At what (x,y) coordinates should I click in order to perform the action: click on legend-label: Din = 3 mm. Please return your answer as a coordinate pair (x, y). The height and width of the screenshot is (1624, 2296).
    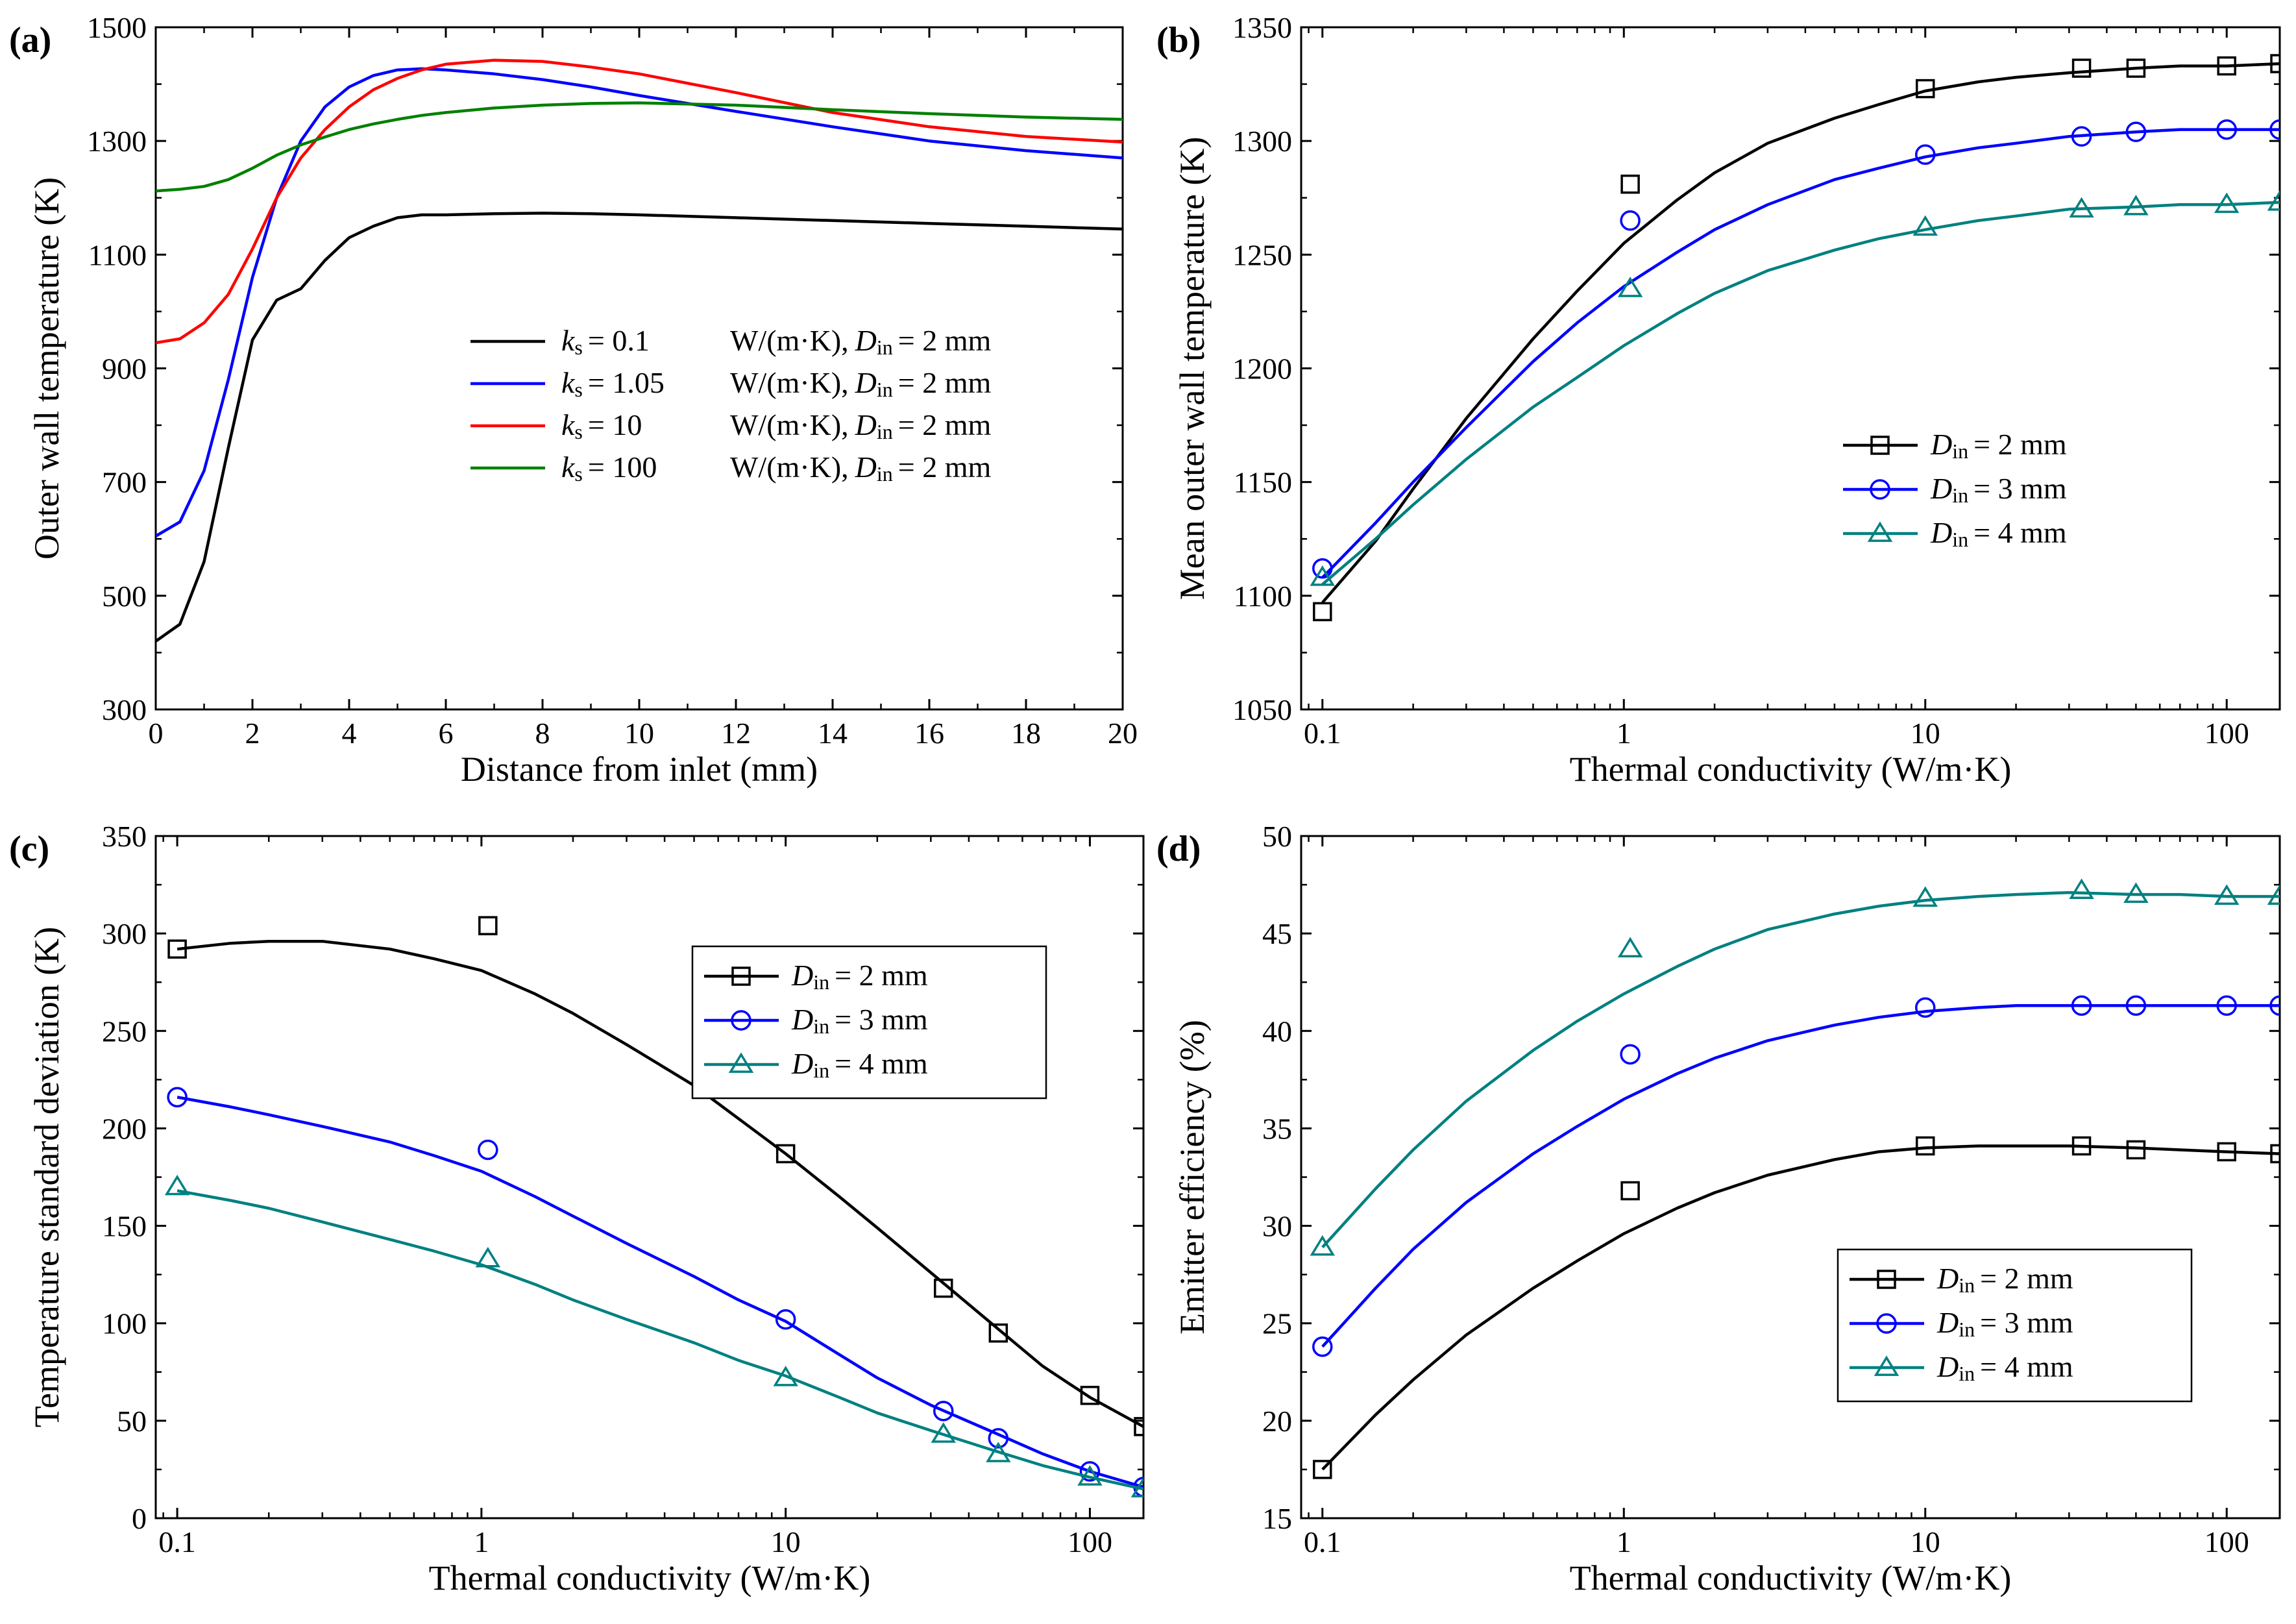
    Looking at the image, I should click on (1998, 489).